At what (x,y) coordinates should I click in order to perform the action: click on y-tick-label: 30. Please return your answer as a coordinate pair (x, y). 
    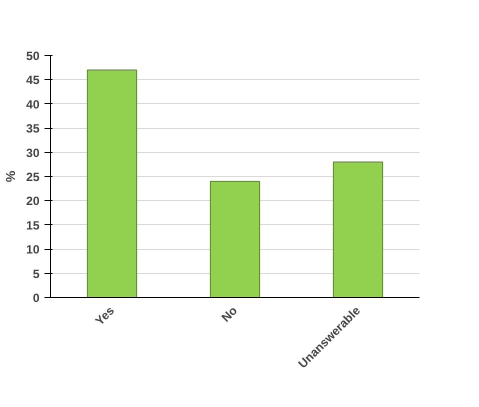
    Looking at the image, I should click on (33, 153).